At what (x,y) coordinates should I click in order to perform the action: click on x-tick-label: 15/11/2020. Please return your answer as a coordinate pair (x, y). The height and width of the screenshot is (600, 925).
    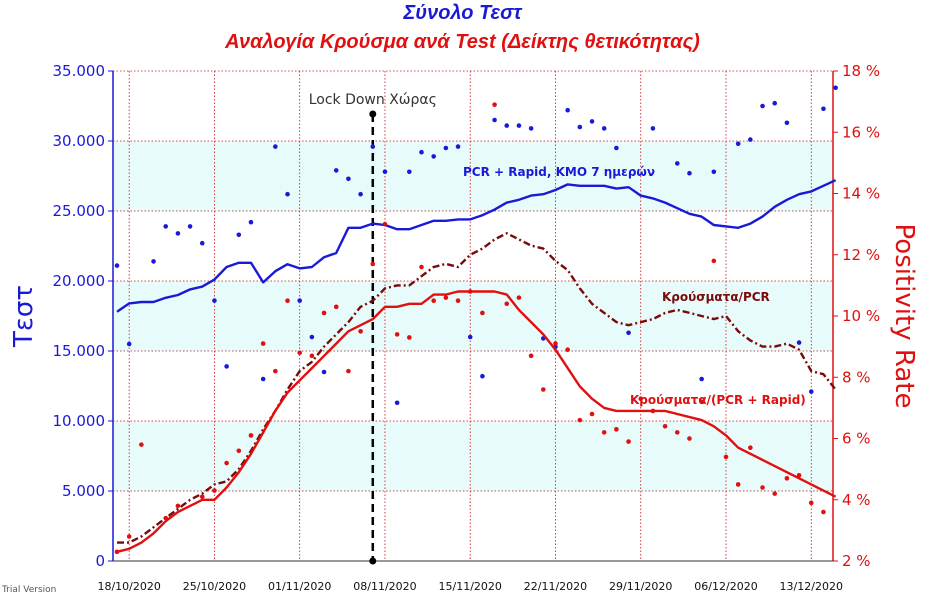
    Looking at the image, I should click on (470, 586).